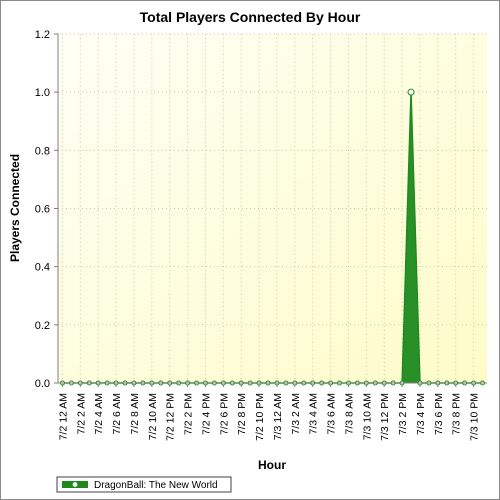 This screenshot has width=500, height=500. What do you see at coordinates (278, 416) in the screenshot?
I see `x-tick-label: 7/3 12 AM` at bounding box center [278, 416].